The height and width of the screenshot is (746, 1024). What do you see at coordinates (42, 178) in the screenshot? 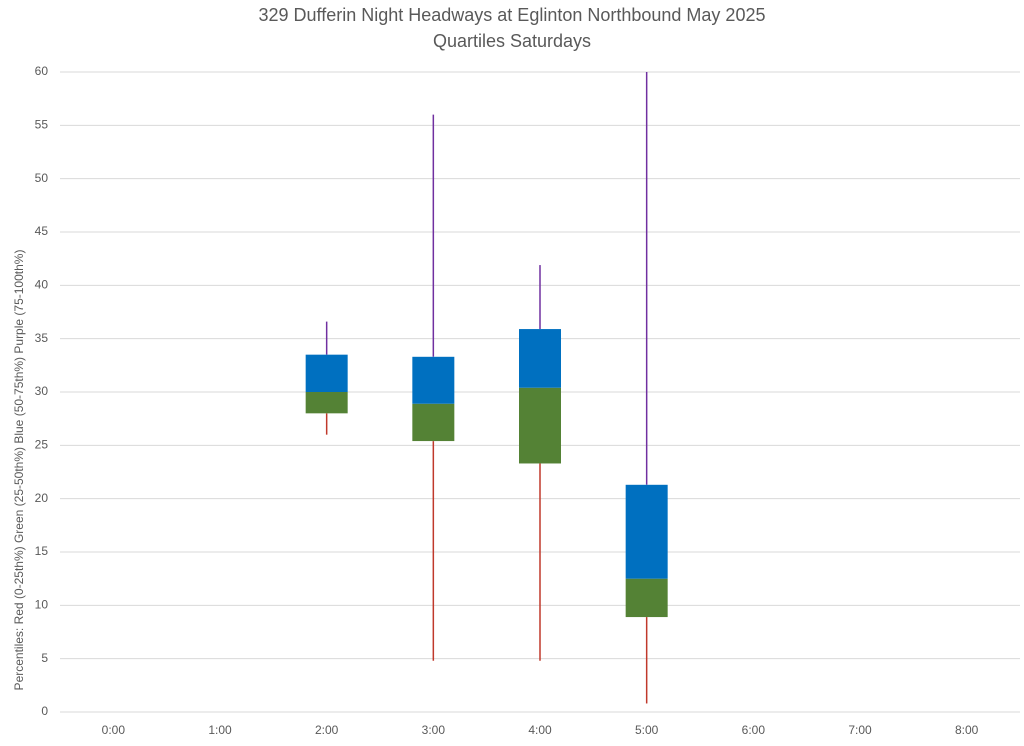
I see `y-tick-label: 50` at bounding box center [42, 178].